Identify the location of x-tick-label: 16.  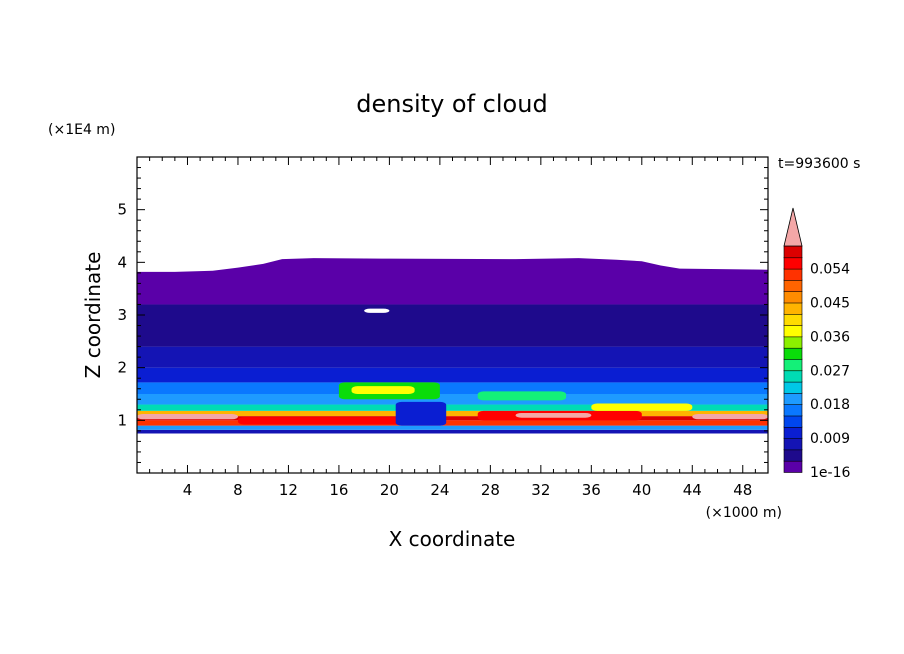
(338, 490).